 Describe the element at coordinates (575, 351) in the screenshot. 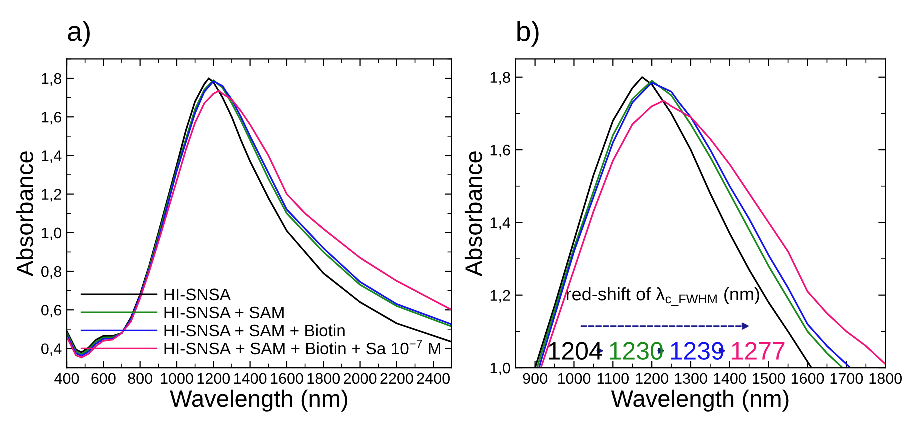

I see `annotation: 1204` at that location.